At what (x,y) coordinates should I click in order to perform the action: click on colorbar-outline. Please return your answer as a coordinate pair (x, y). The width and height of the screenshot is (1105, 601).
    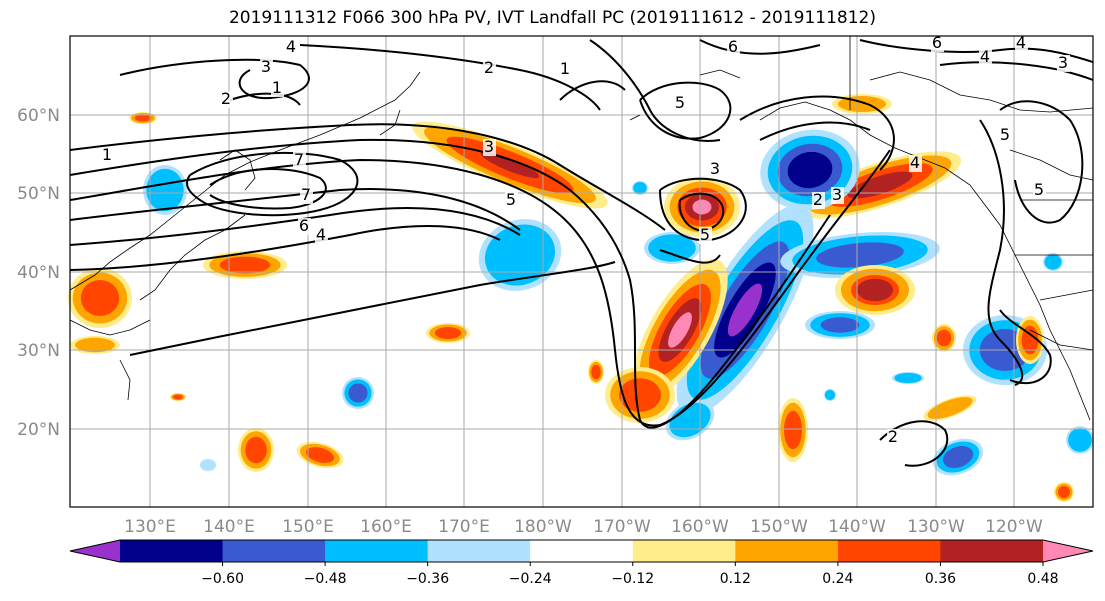
    Looking at the image, I should click on (581, 551).